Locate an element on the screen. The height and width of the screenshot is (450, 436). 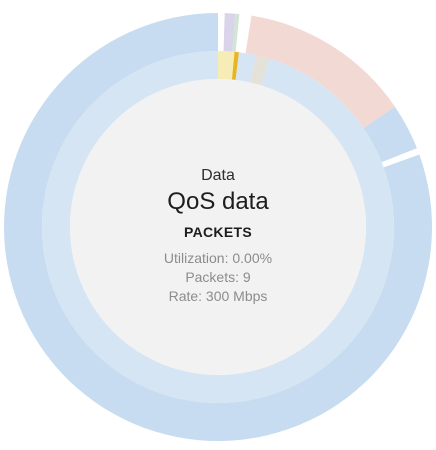
rate-stat: Rate: 300 Mbps is located at coordinates (218, 296).